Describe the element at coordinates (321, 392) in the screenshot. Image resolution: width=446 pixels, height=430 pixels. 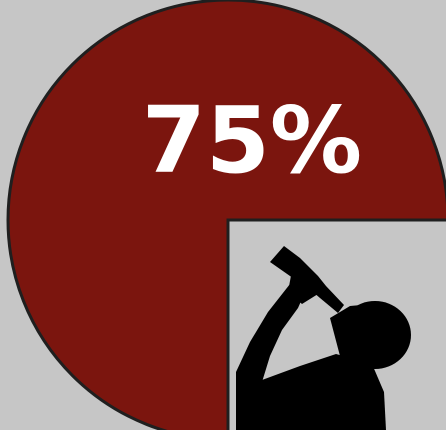
I see `torso-shape` at that location.